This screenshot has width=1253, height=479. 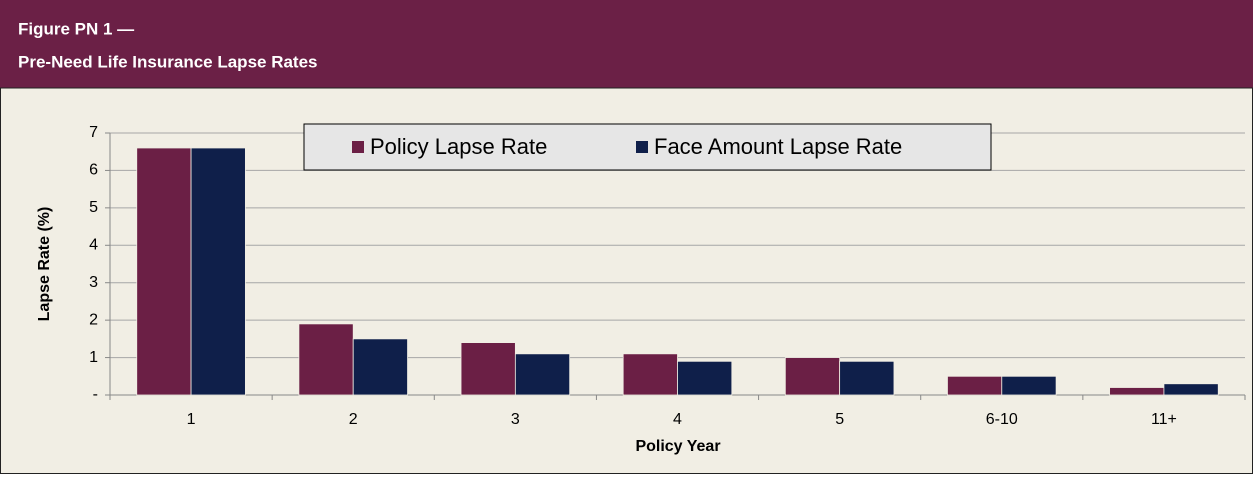 What do you see at coordinates (839, 419) in the screenshot?
I see `x-tick-label: 5` at bounding box center [839, 419].